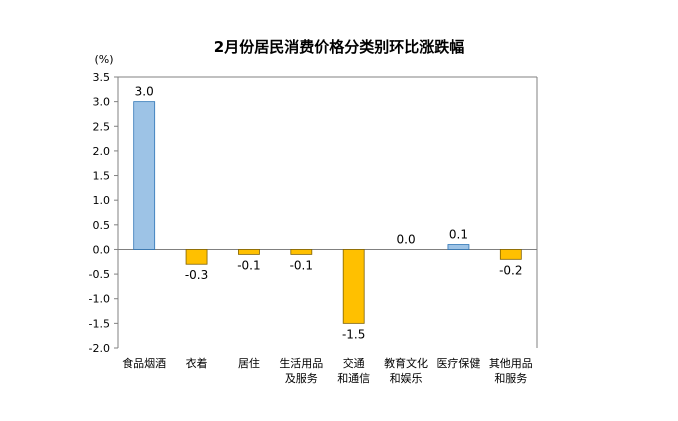  What do you see at coordinates (197, 363) in the screenshot?
I see `category-label-1: 衣着` at bounding box center [197, 363].